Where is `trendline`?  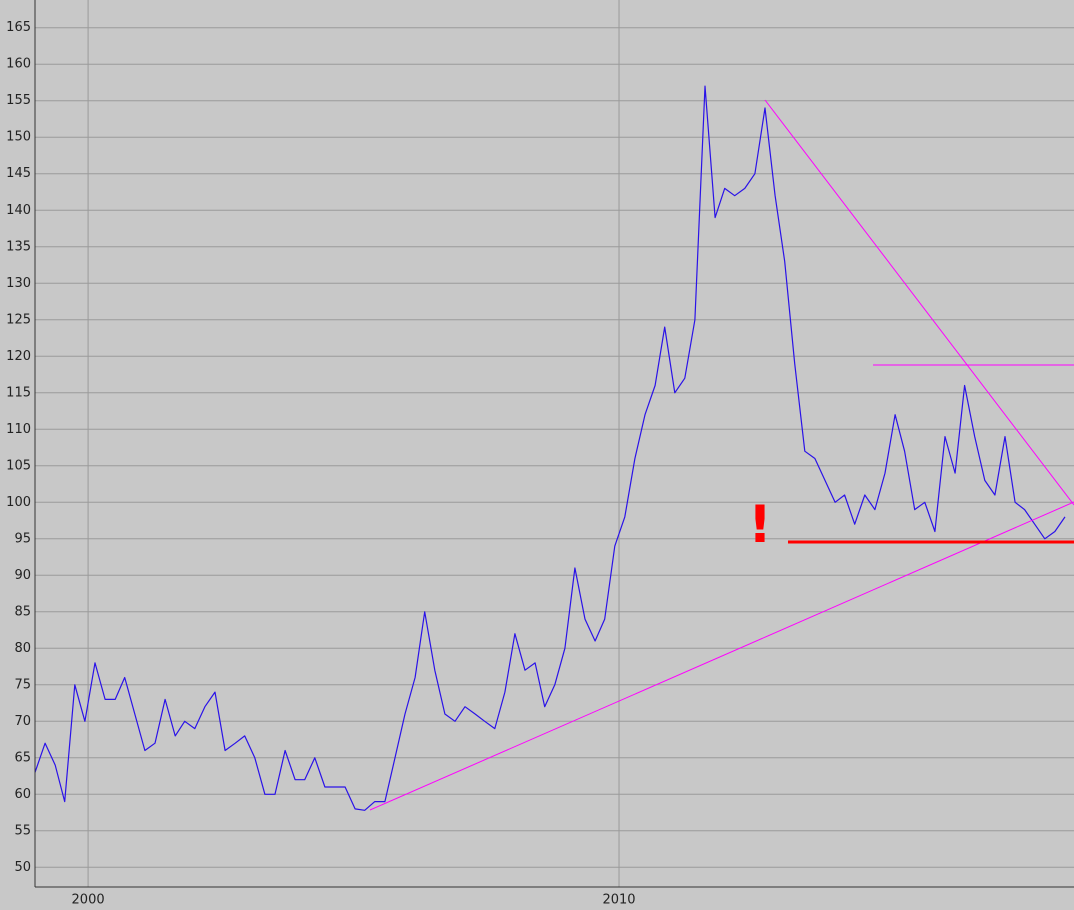 trendline is located at coordinates (919, 302).